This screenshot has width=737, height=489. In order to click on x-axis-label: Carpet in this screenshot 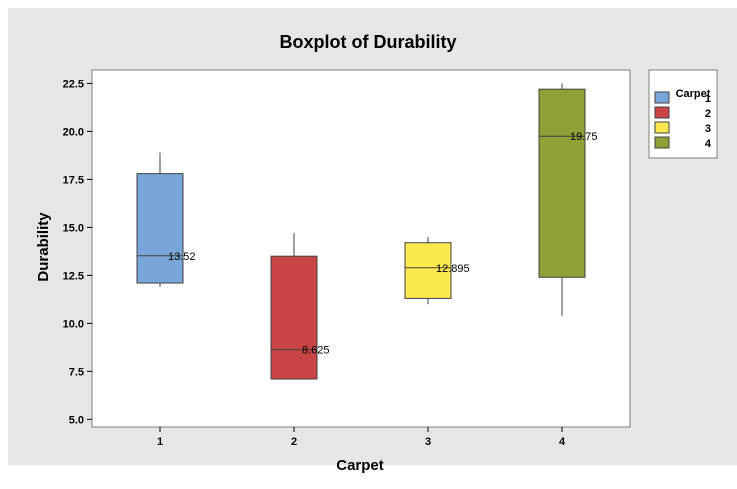, I will do `click(360, 465)`.